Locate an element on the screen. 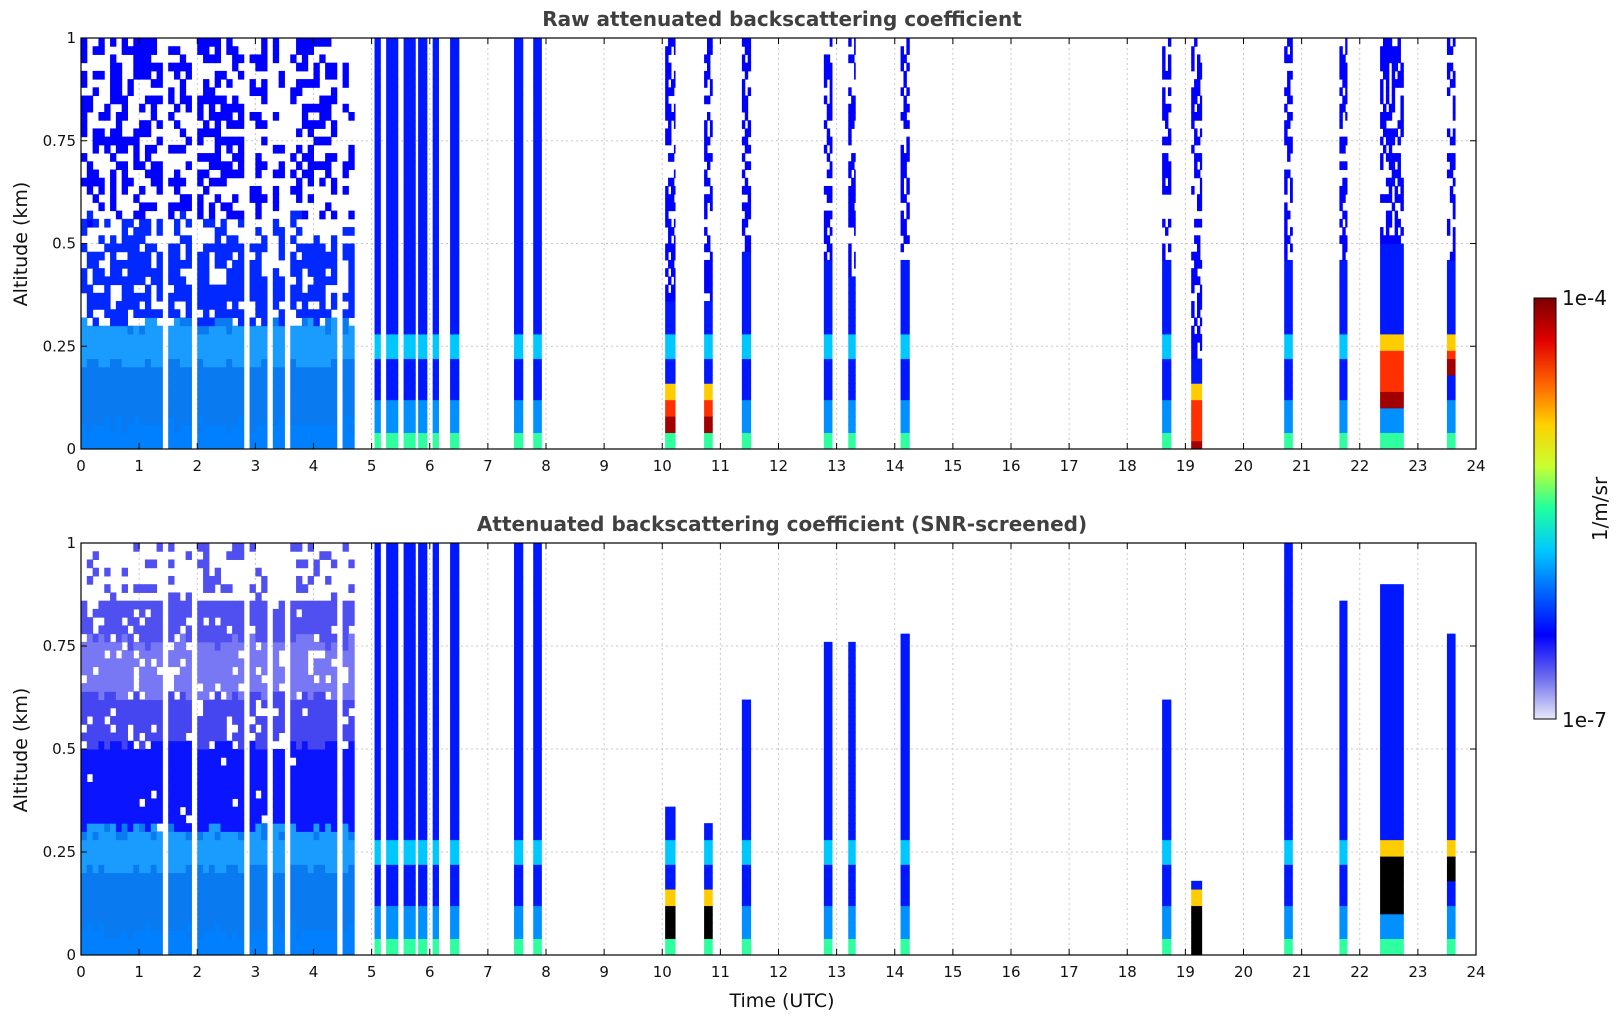 This screenshot has width=1621, height=1020. x-tick-label: 12 is located at coordinates (778, 466).